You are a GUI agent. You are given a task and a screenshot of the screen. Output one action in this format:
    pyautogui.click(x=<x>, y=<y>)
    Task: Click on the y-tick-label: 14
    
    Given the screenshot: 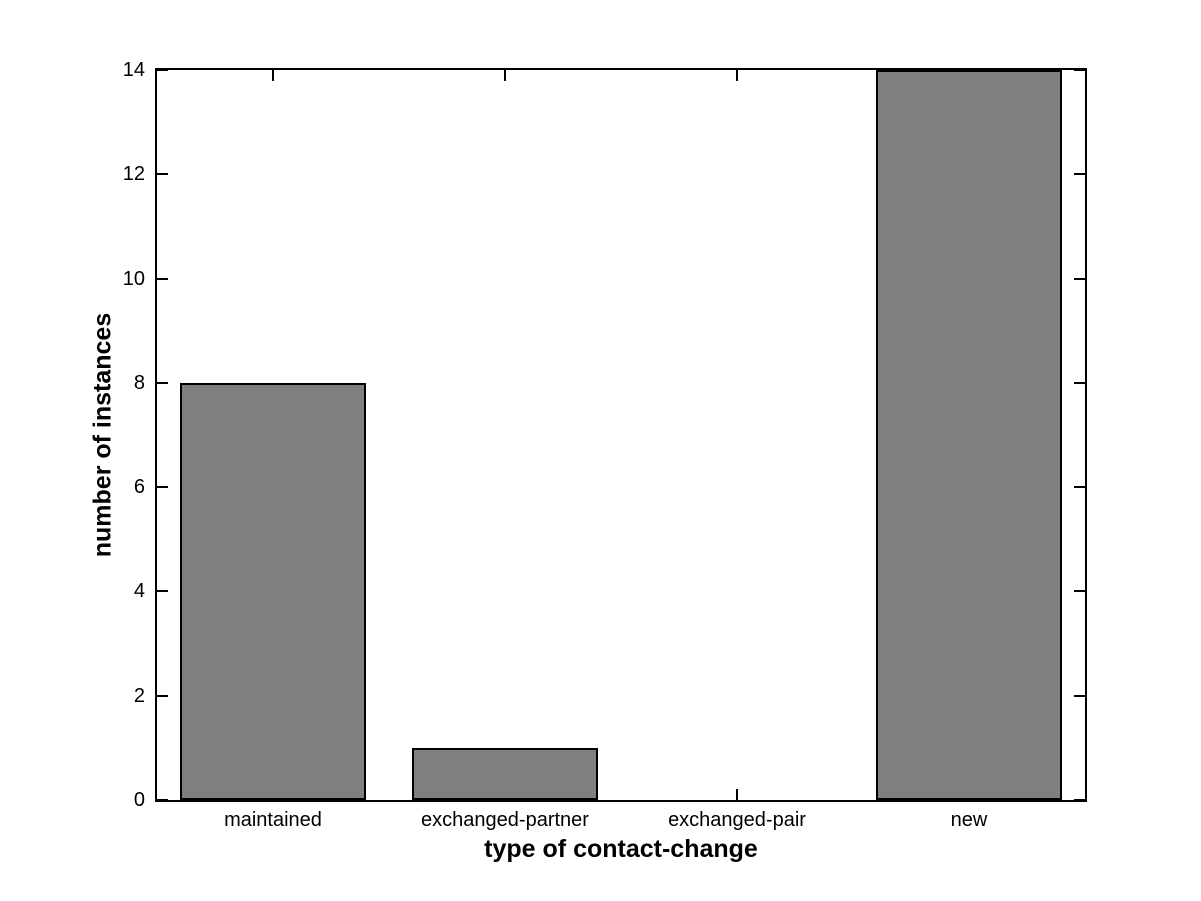 What is the action you would take?
    pyautogui.click(x=133, y=70)
    